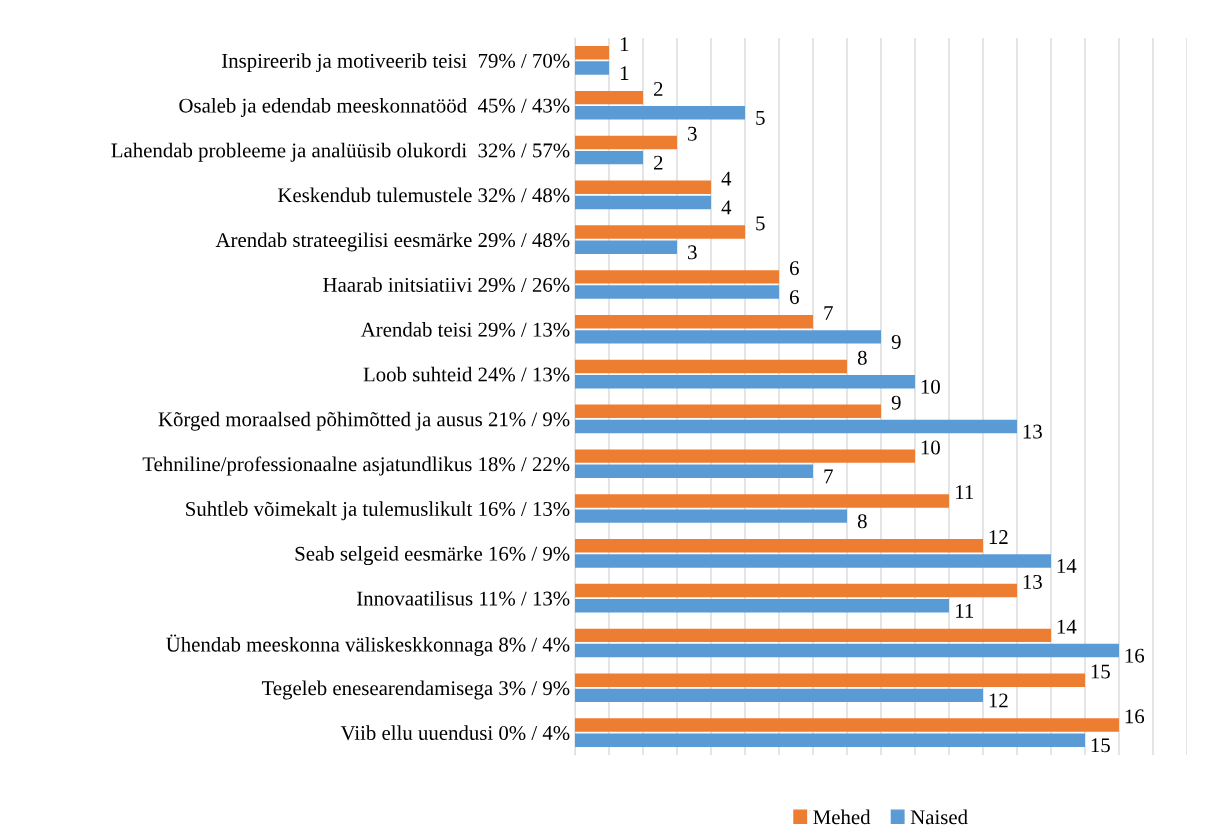 This screenshot has height=836, width=1207. Describe the element at coordinates (939, 817) in the screenshot. I see `legend-label: Naised` at that location.